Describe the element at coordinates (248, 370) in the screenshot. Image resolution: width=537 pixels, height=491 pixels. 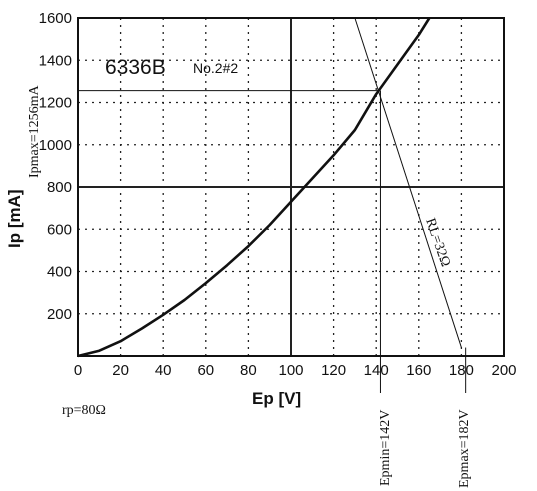
I see `x-tick-label: 80` at that location.